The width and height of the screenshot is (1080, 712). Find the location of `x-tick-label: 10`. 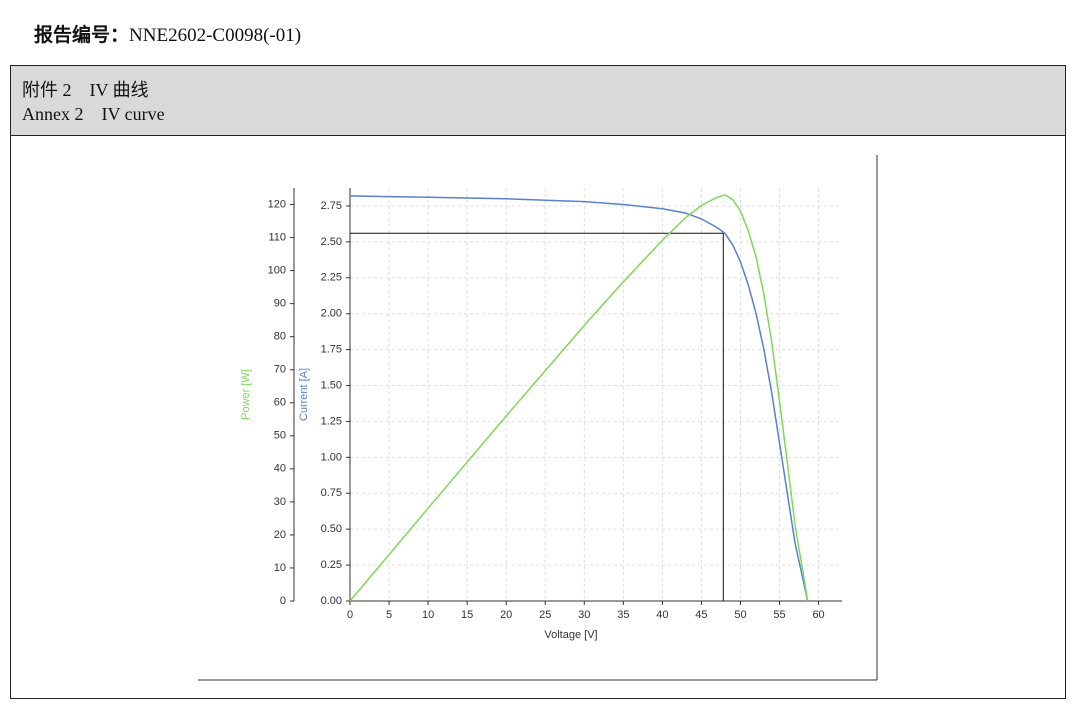

x-tick-label: 10 is located at coordinates (428, 615).